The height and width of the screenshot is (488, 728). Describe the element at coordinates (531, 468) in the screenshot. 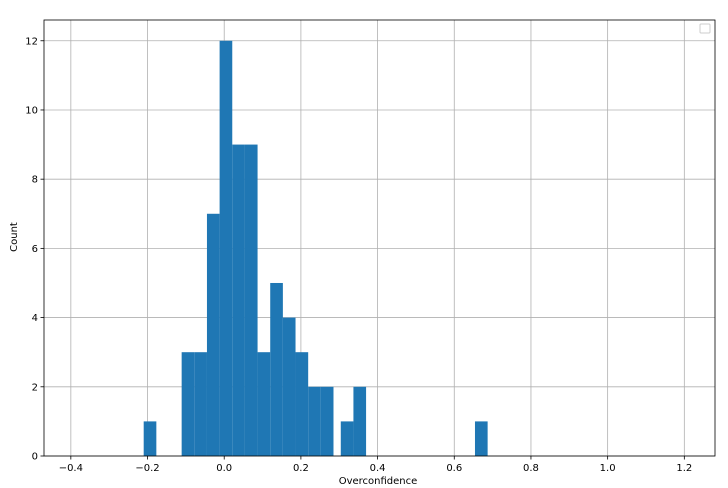

I see `x-tick-label: 0.8` at that location.